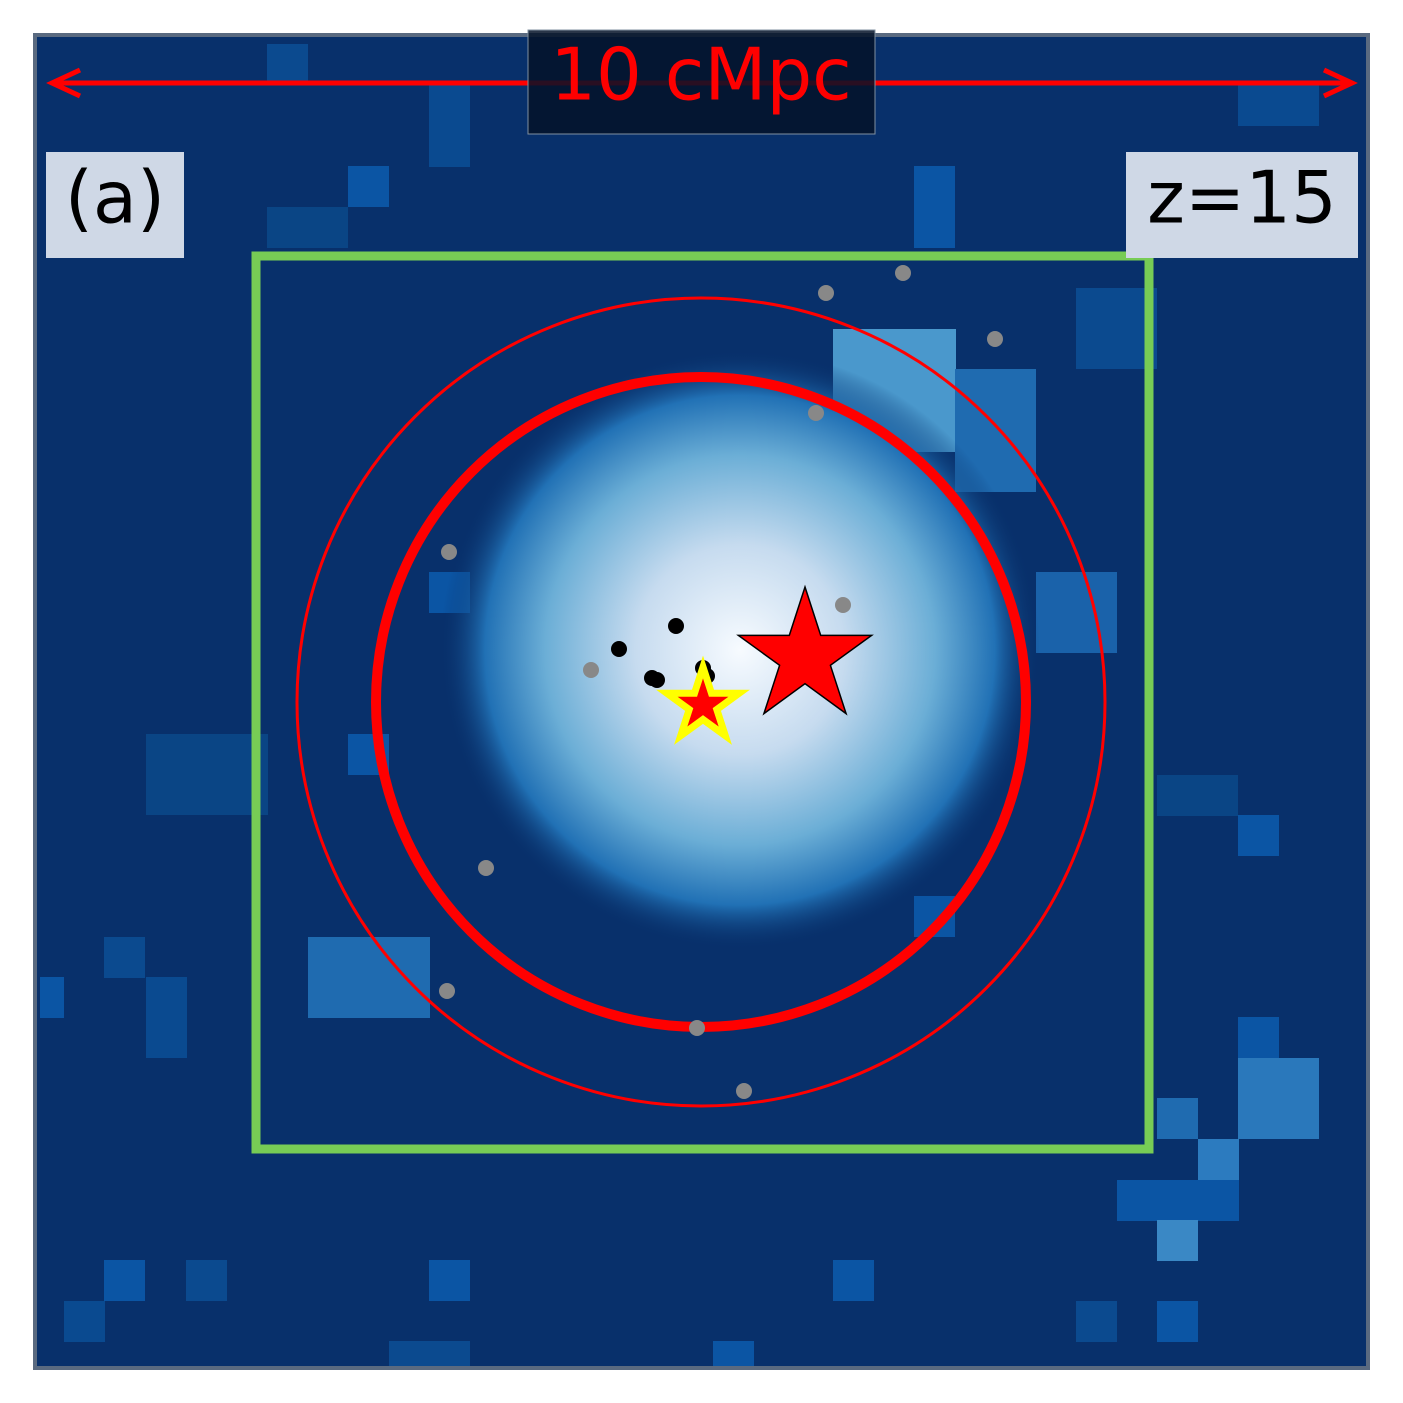  I want to click on secondary-star, so click(703, 700).